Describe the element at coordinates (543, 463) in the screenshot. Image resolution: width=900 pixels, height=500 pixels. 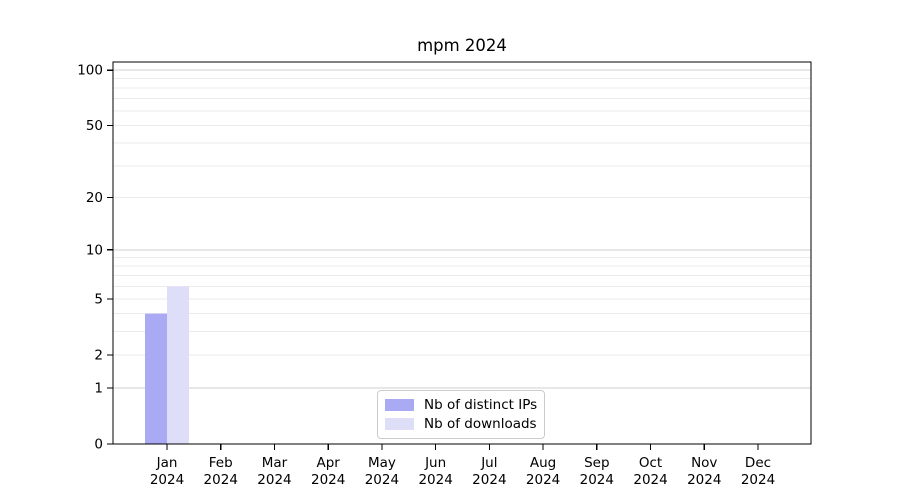
I see `x-tick-label-month: Aug` at that location.